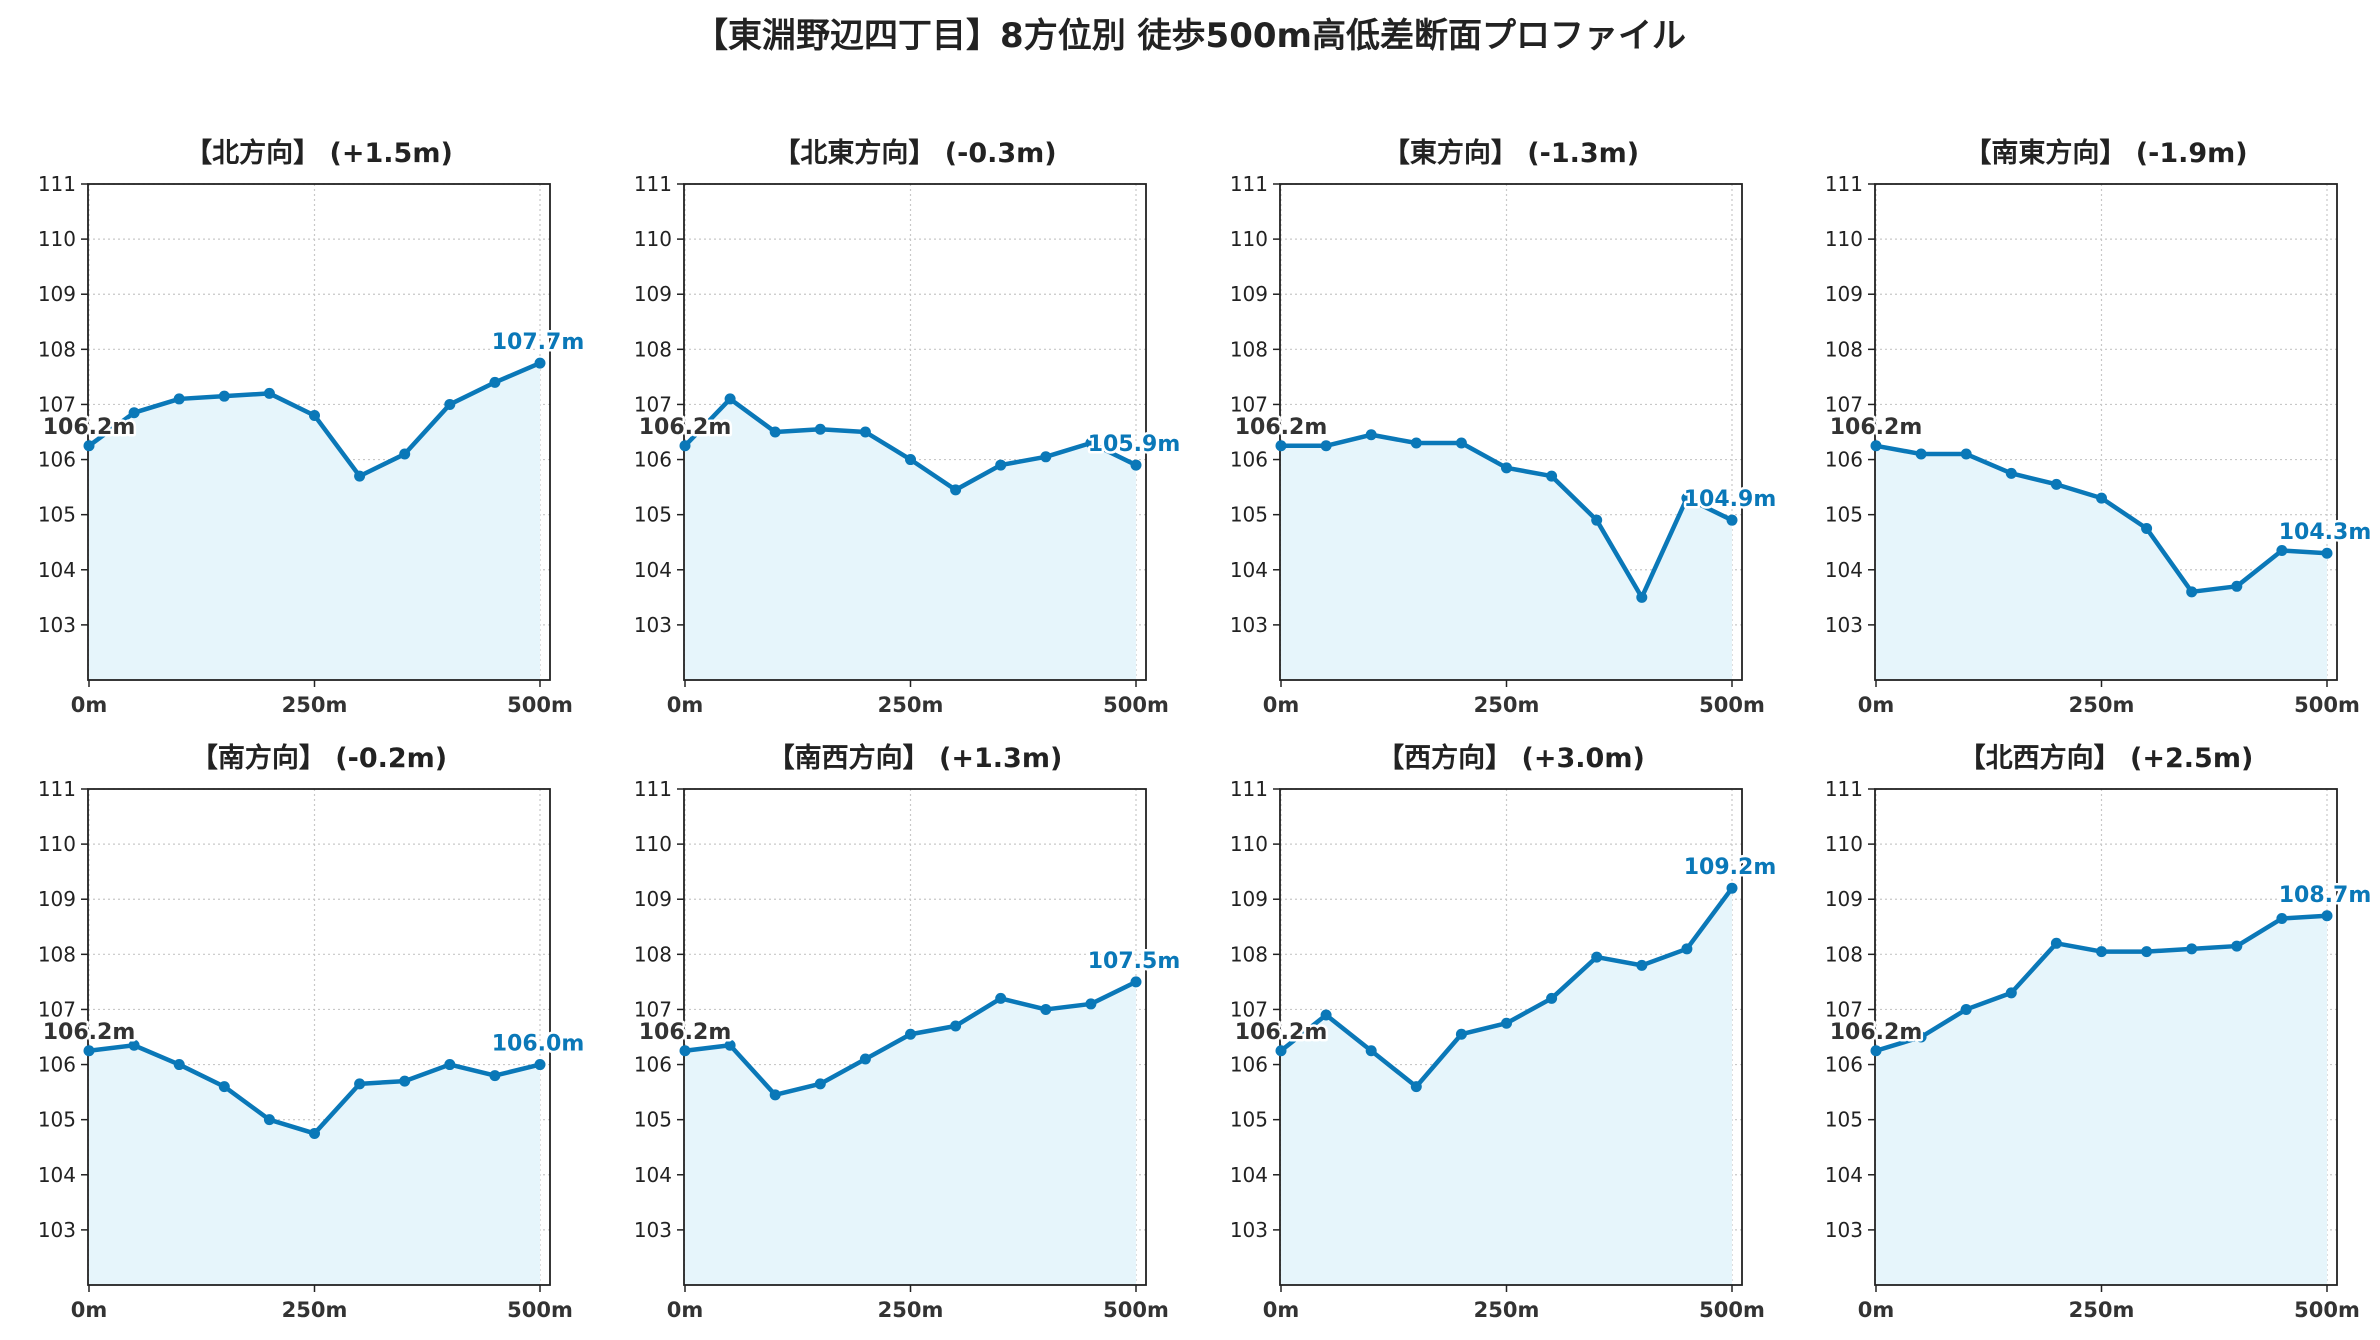 The width and height of the screenshot is (2380, 1340). I want to click on panel-title: 【南西方向】 (+1.3m), so click(915, 758).